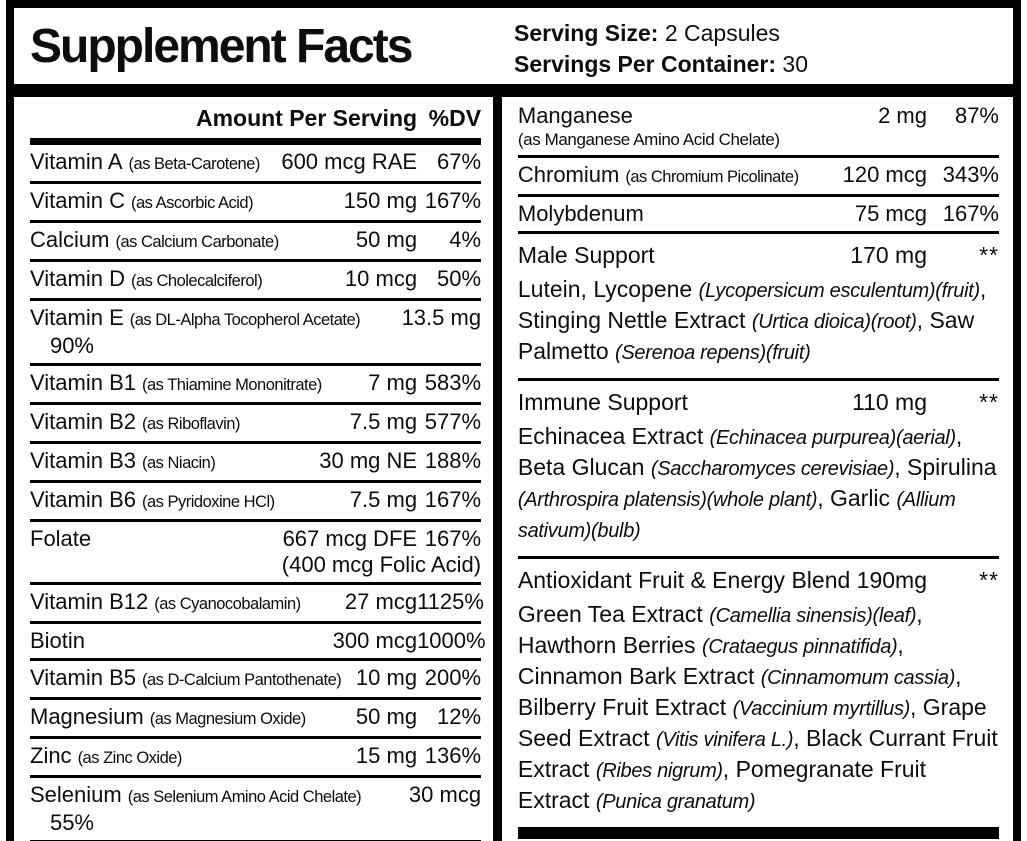 Image resolution: width=1027 pixels, height=841 pixels. What do you see at coordinates (976, 115) in the screenshot?
I see `nutrient-dv: 87%` at bounding box center [976, 115].